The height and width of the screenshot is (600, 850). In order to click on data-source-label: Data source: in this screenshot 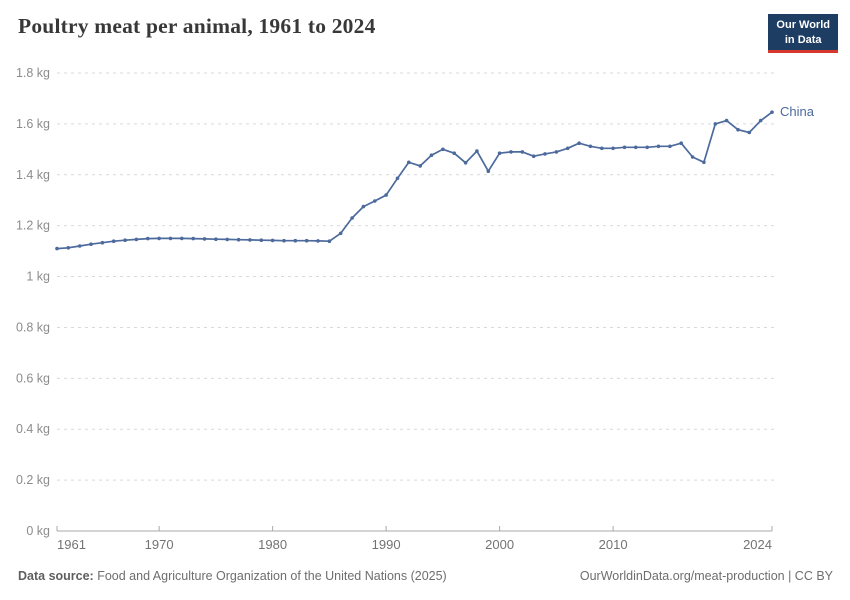, I will do `click(56, 576)`.